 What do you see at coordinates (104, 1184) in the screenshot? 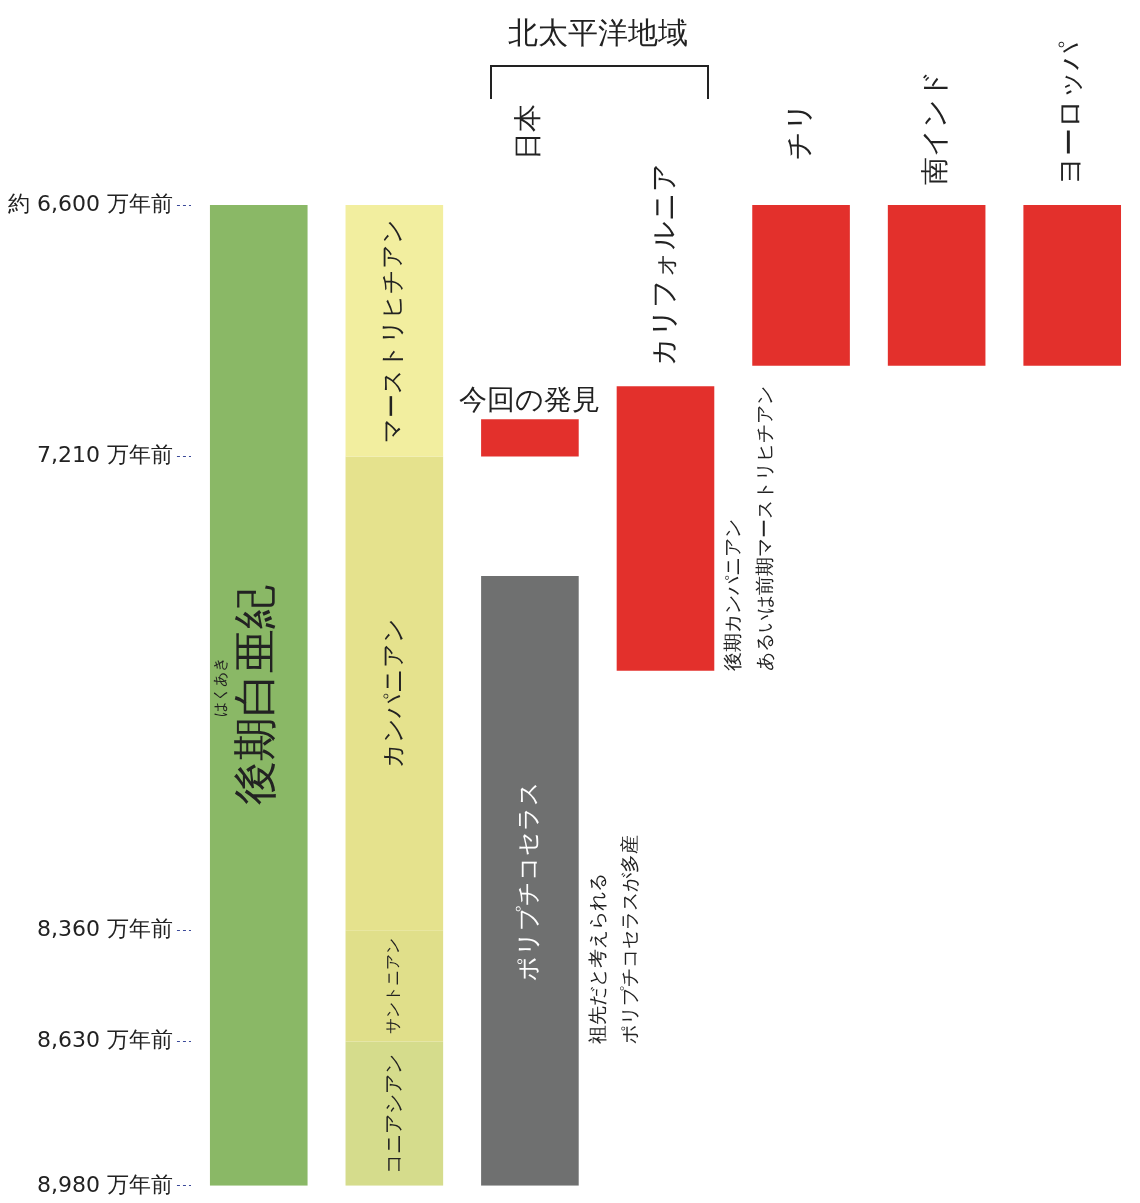
I see `y-tick-label: 8,980 万年前` at bounding box center [104, 1184].